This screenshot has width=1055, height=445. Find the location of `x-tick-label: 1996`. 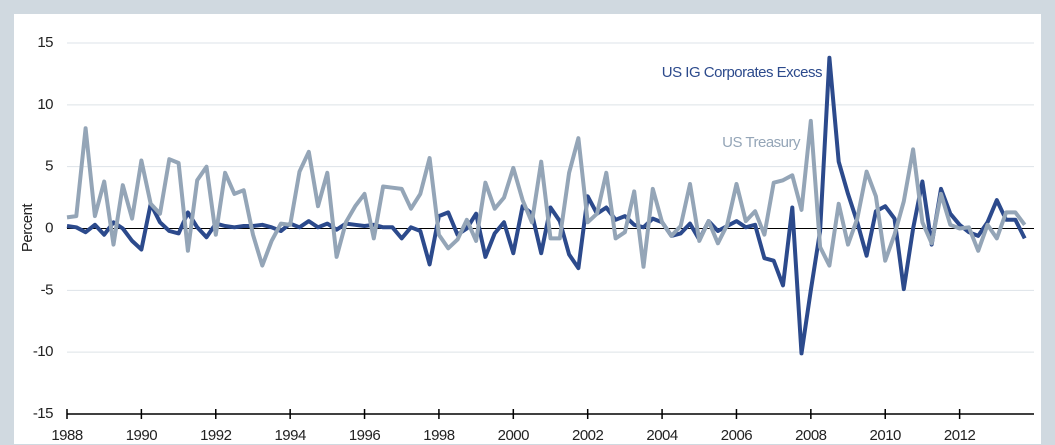

x-tick-label: 1996 is located at coordinates (365, 435).